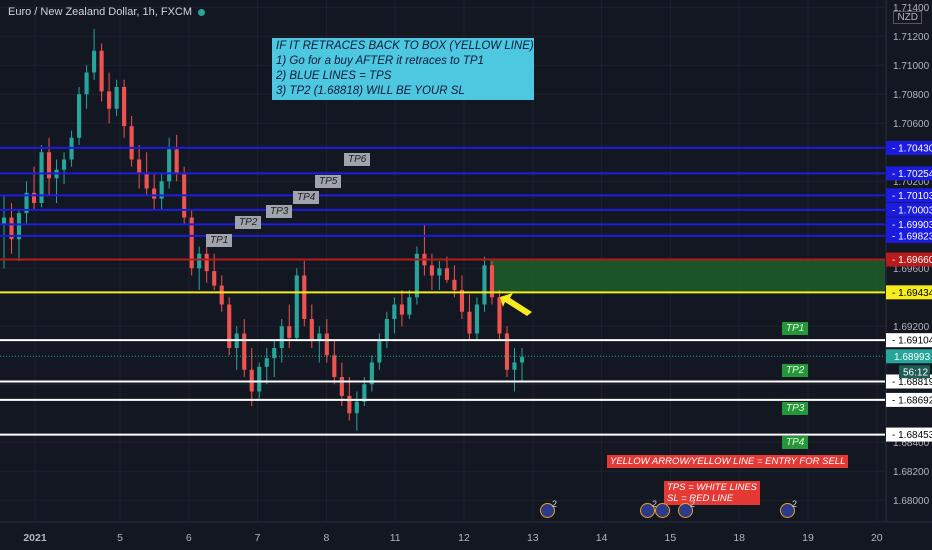 The image size is (932, 550). Describe the element at coordinates (328, 181) in the screenshot. I see `tp-label-buy: TP5` at that location.